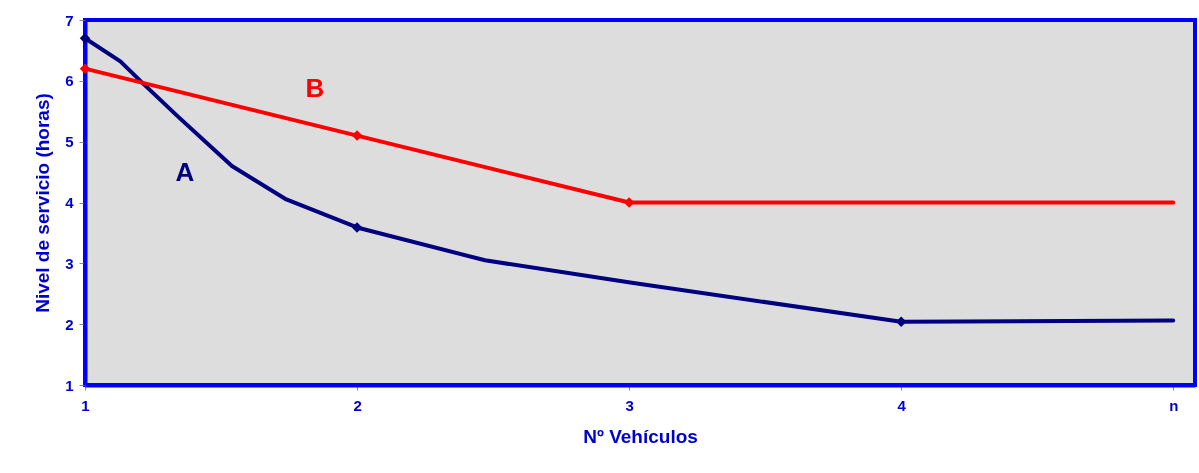 Image resolution: width=1199 pixels, height=473 pixels. I want to click on y-tick-label: 7, so click(69, 20).